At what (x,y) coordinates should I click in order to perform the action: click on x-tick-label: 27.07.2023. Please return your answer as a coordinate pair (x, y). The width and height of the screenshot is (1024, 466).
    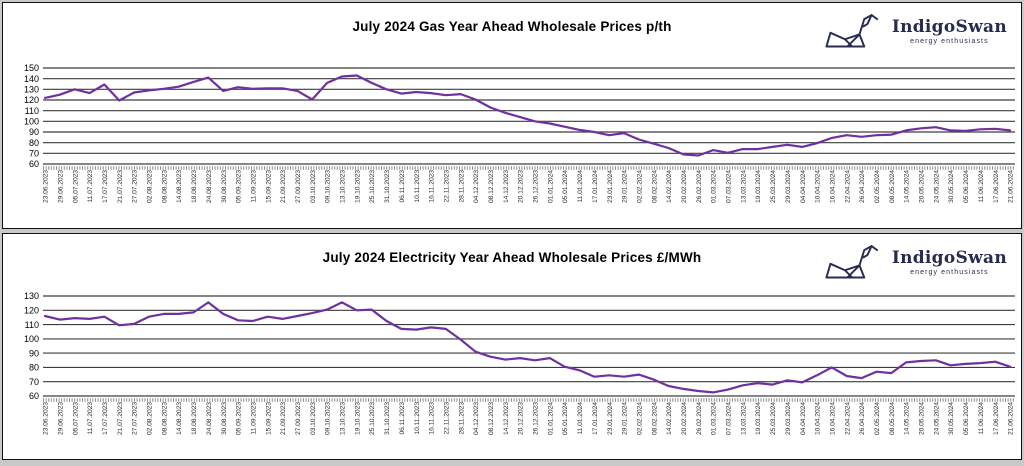
    Looking at the image, I should click on (135, 186).